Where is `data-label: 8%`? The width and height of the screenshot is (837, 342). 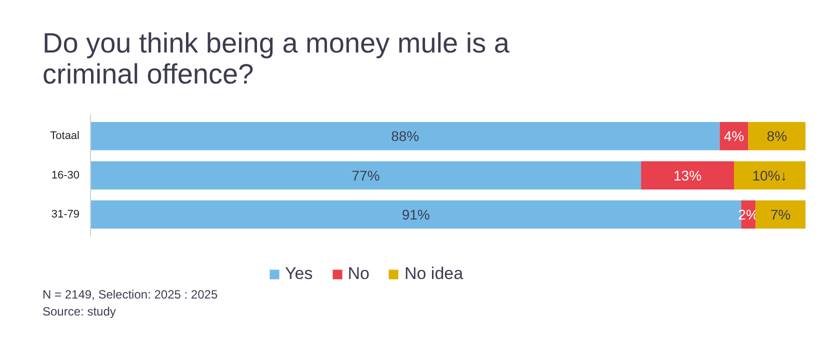 data-label: 8% is located at coordinates (777, 136).